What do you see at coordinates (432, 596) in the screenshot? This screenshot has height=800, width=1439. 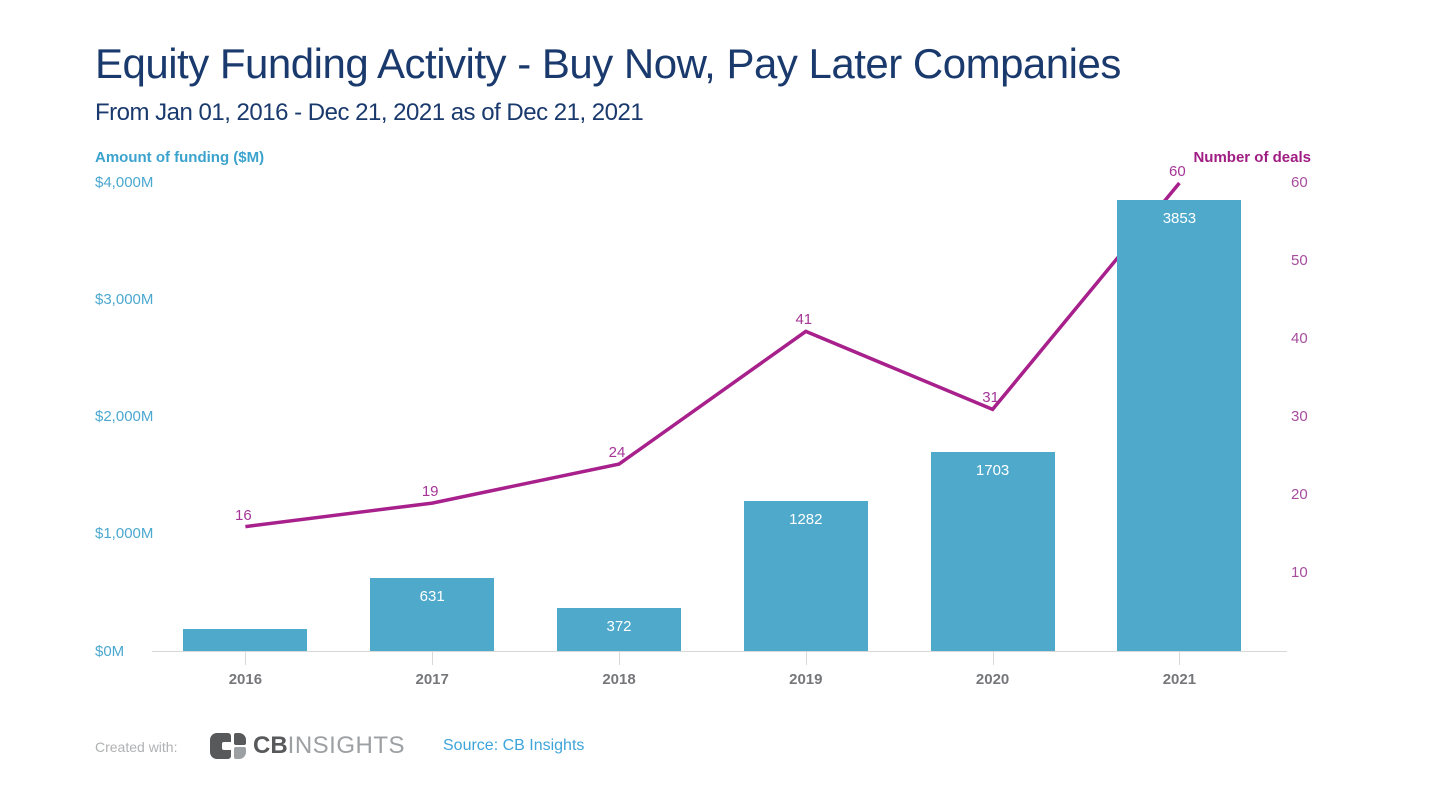 I see `funding-value-label-2017: 631` at bounding box center [432, 596].